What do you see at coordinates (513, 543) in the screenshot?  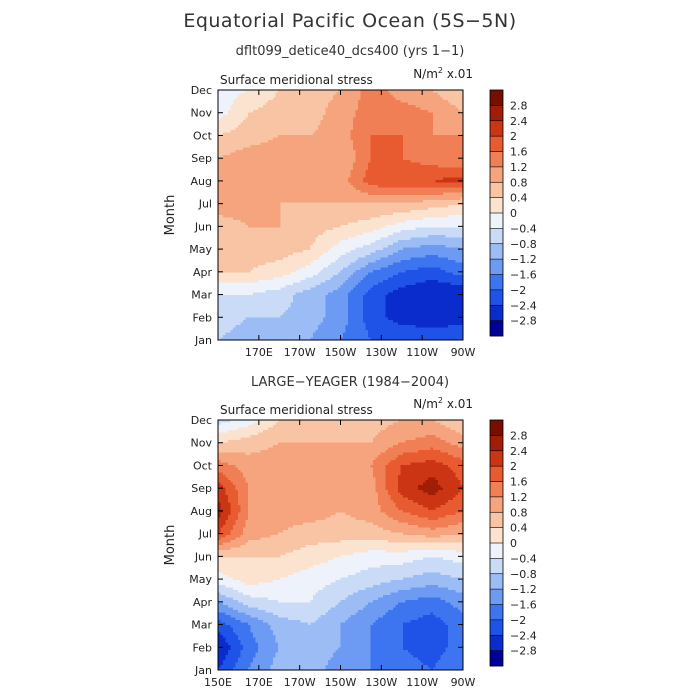 I see `colorbar-label: 0` at bounding box center [513, 543].